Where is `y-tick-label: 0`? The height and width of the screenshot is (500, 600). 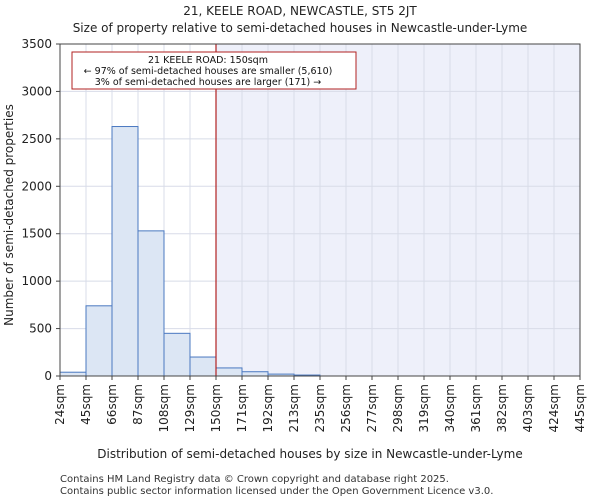 y-tick-label: 0 is located at coordinates (48, 376).